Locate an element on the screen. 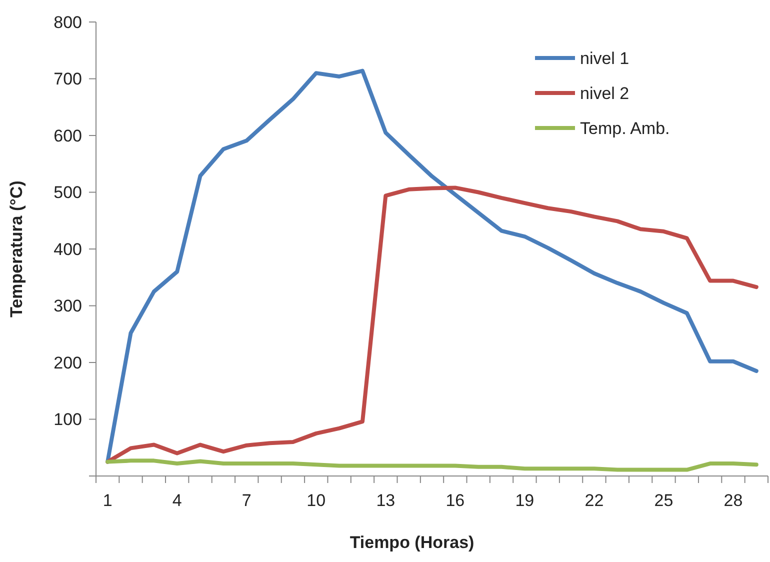 The image size is (770, 562). legend-label: nivel 2 is located at coordinates (605, 93).